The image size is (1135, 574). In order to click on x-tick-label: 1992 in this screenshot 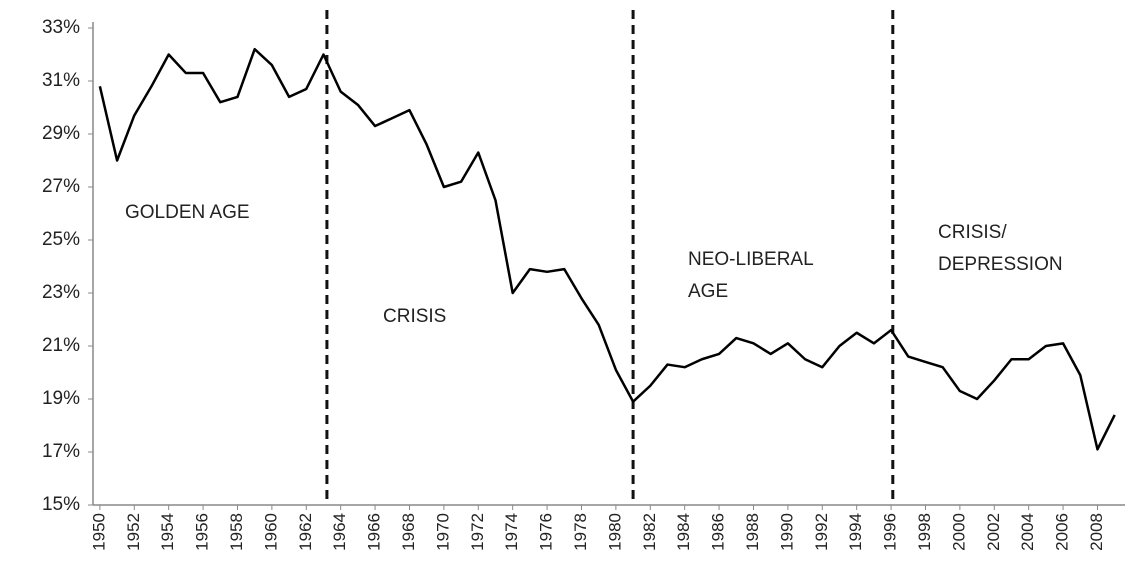, I will do `click(821, 532)`.